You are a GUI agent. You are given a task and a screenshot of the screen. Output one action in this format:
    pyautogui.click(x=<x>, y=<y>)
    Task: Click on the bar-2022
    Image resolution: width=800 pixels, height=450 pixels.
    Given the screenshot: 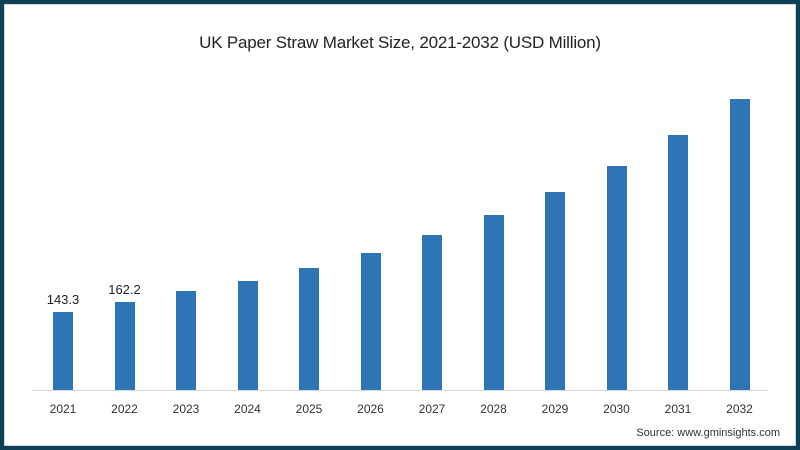 What is the action you would take?
    pyautogui.click(x=124, y=345)
    